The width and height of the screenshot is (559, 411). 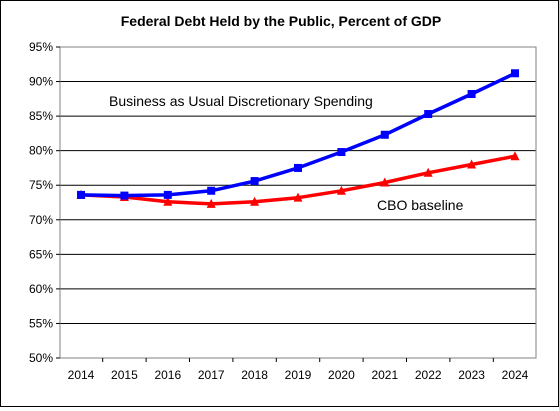 I want to click on x-tick-label: 2019, so click(x=298, y=375).